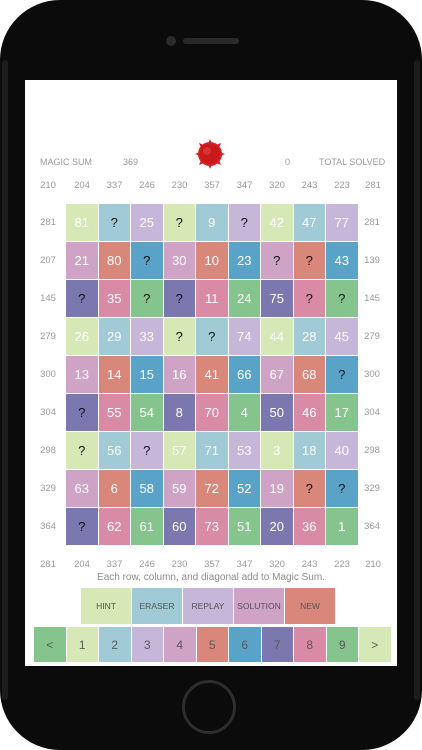 The image size is (422, 750). I want to click on hint-button: HINT, so click(106, 606).